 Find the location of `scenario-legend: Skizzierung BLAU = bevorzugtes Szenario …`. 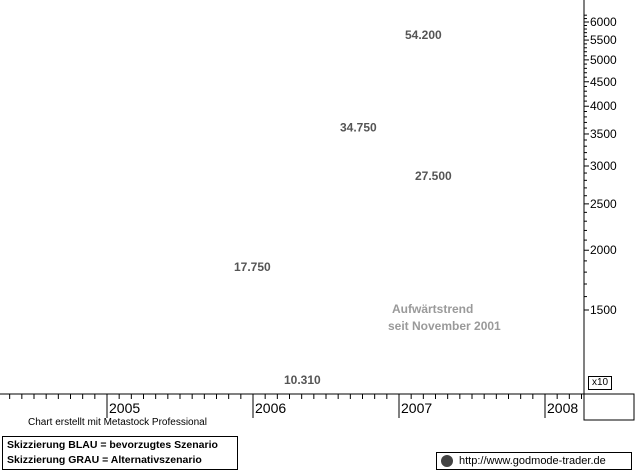

scenario-legend: Skizzierung BLAU = bevorzugtes Szenario … is located at coordinates (120, 453).